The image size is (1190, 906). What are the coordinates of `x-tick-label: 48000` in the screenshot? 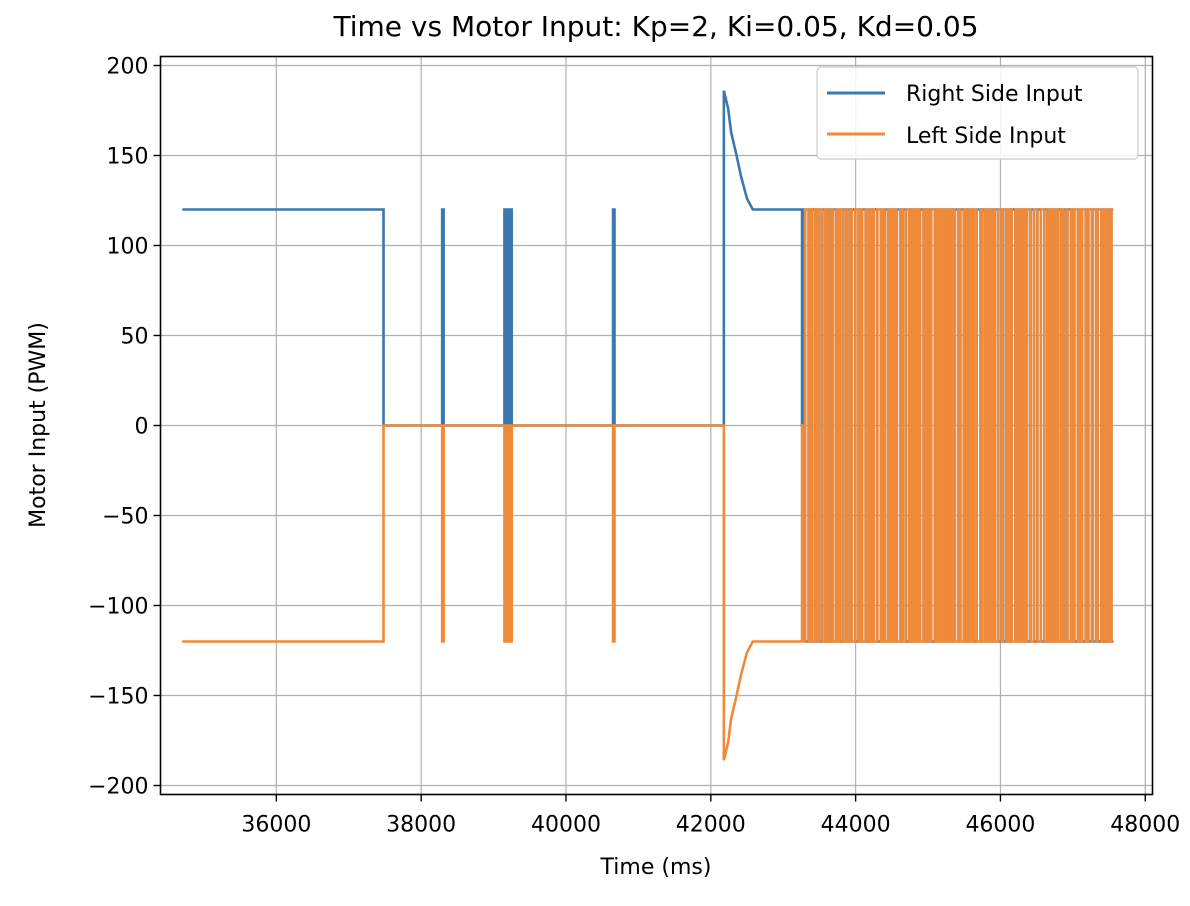 It's located at (1145, 825).